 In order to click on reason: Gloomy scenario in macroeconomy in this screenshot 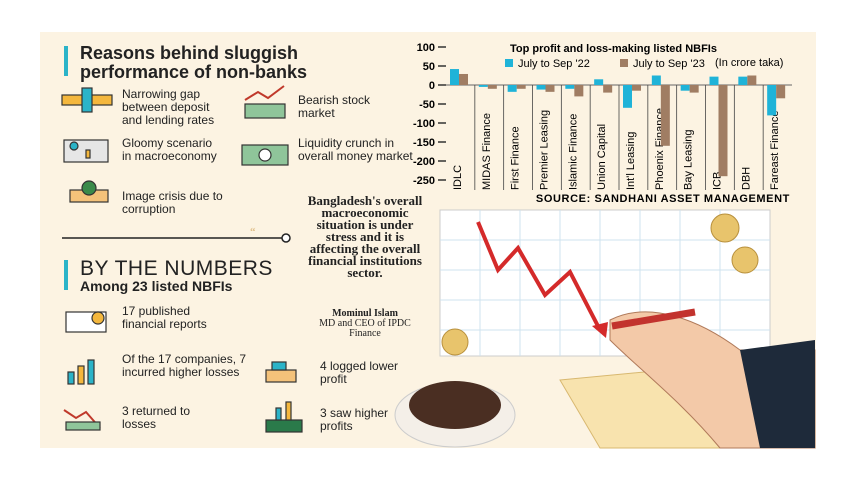, I will do `click(169, 149)`.